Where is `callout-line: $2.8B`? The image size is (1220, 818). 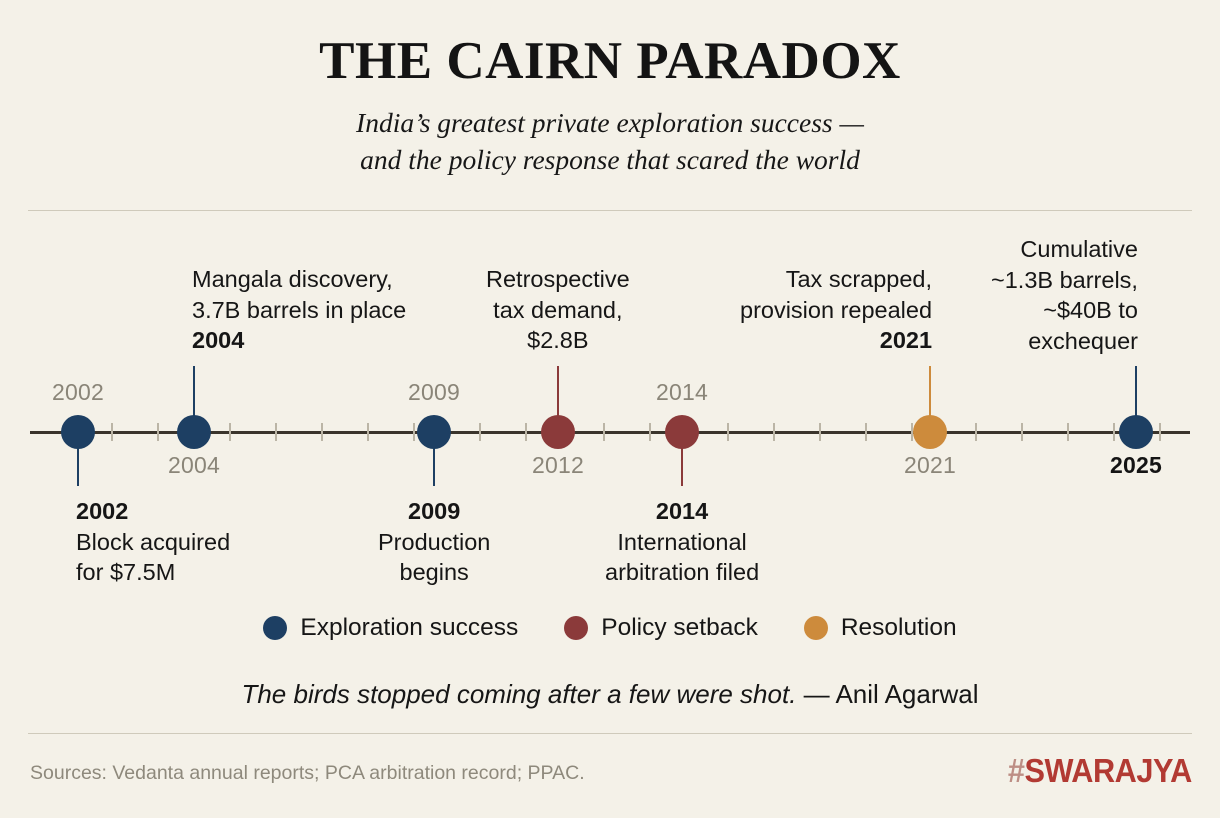
callout-line: $2.8B is located at coordinates (558, 340).